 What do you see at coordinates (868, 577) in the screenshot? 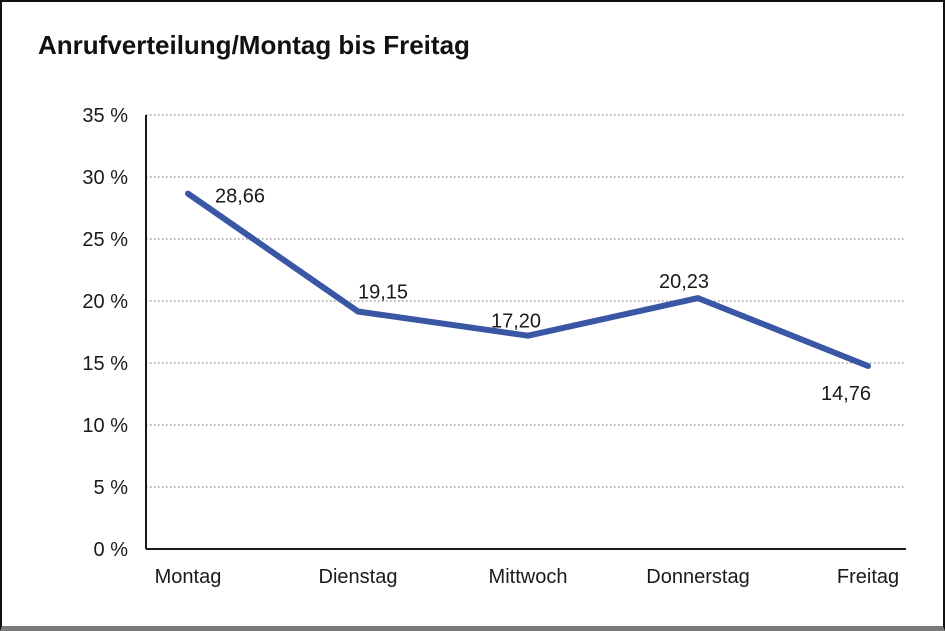
I see `x-axis-label: Freitag` at bounding box center [868, 577].